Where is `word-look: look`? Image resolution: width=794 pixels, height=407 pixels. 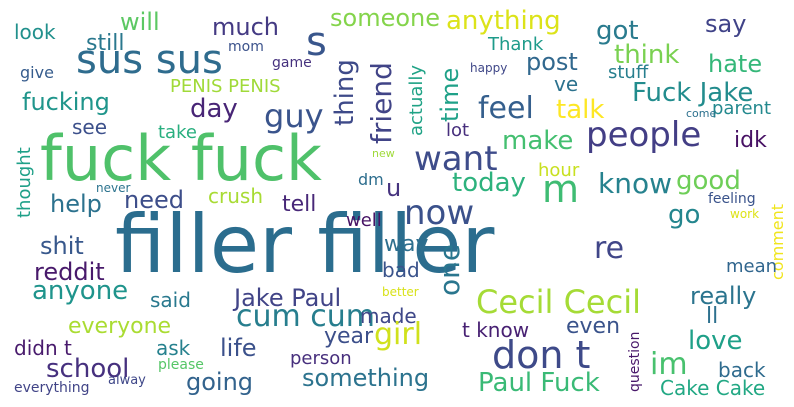
word-look: look is located at coordinates (35, 32).